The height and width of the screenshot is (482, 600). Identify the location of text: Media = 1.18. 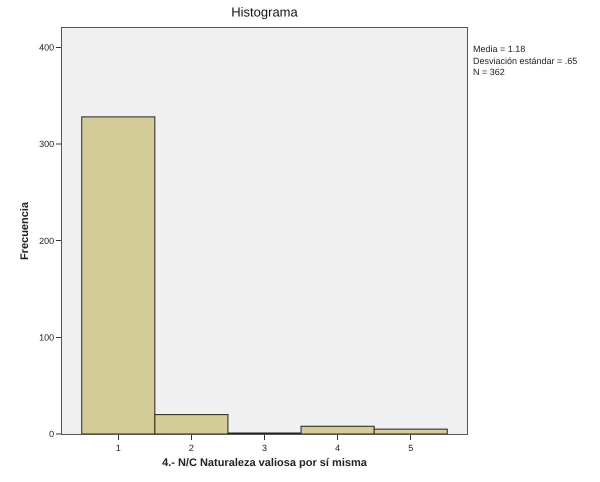
(499, 49).